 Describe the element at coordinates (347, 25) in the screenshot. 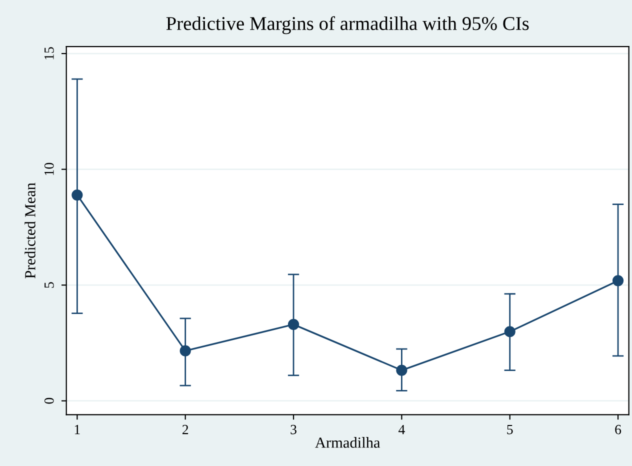

I see `chart-title: Predictive Margins of armadilha with 95% CIs` at that location.